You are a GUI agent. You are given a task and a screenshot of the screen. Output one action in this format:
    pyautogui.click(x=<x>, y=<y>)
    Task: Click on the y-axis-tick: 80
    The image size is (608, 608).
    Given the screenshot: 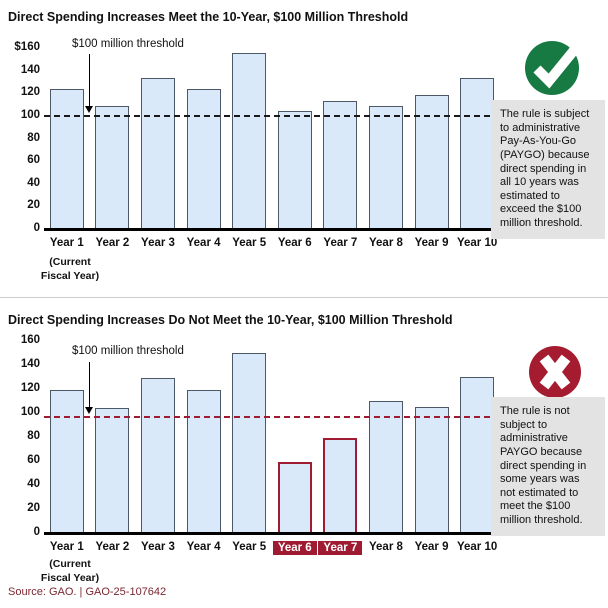 What is the action you would take?
    pyautogui.click(x=33, y=436)
    